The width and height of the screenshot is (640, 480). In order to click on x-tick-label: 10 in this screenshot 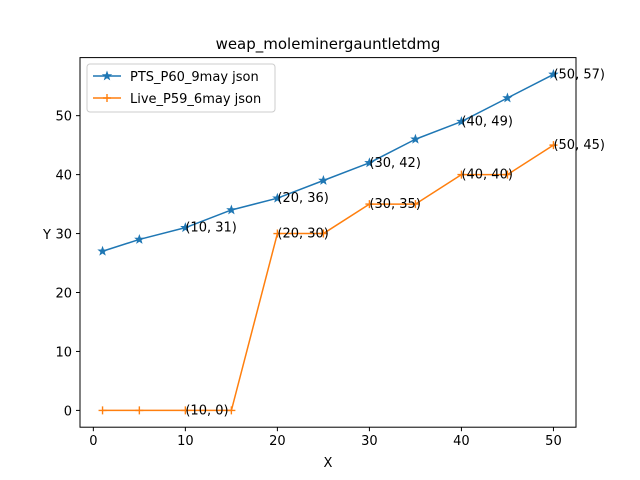, I will do `click(185, 441)`.